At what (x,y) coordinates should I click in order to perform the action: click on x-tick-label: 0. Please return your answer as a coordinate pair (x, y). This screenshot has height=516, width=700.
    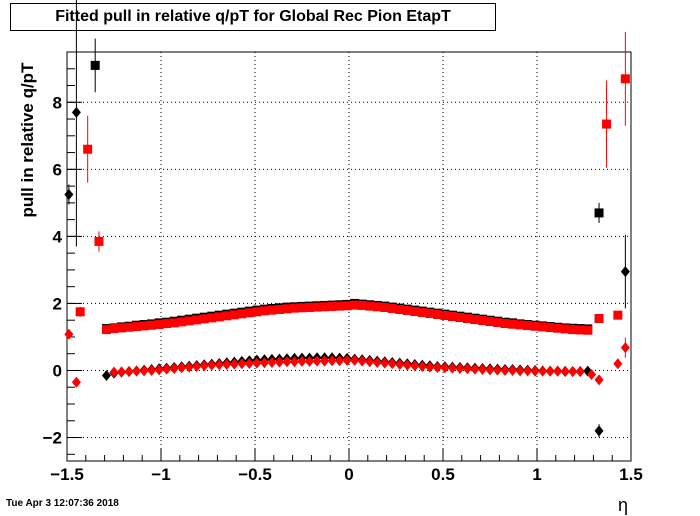
    Looking at the image, I should click on (348, 474).